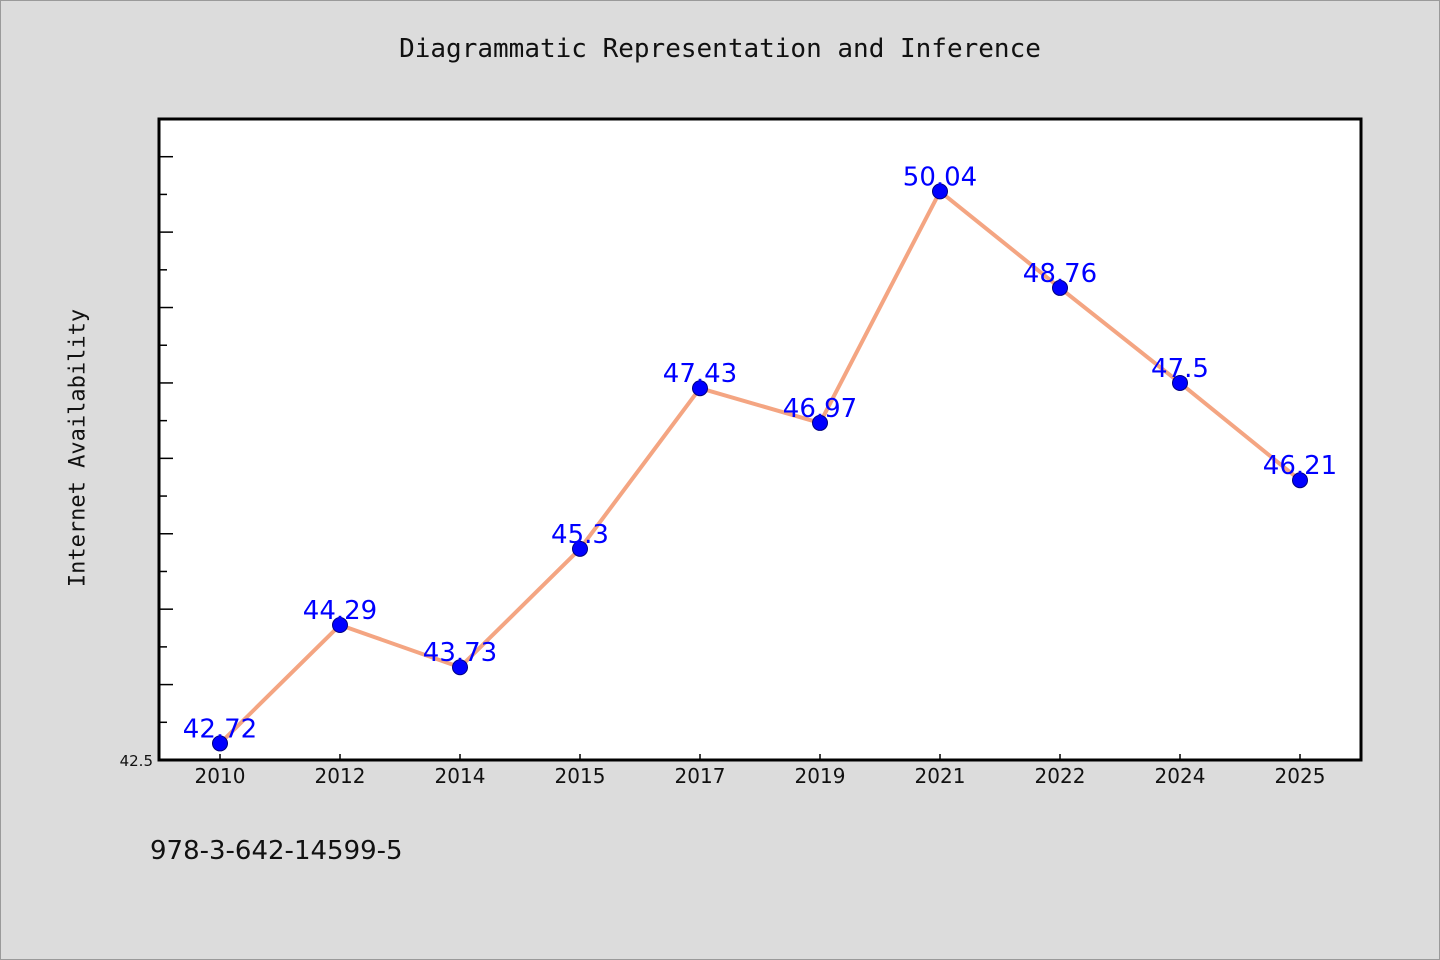 This screenshot has width=1440, height=960. I want to click on data-label: 43.73, so click(460, 653).